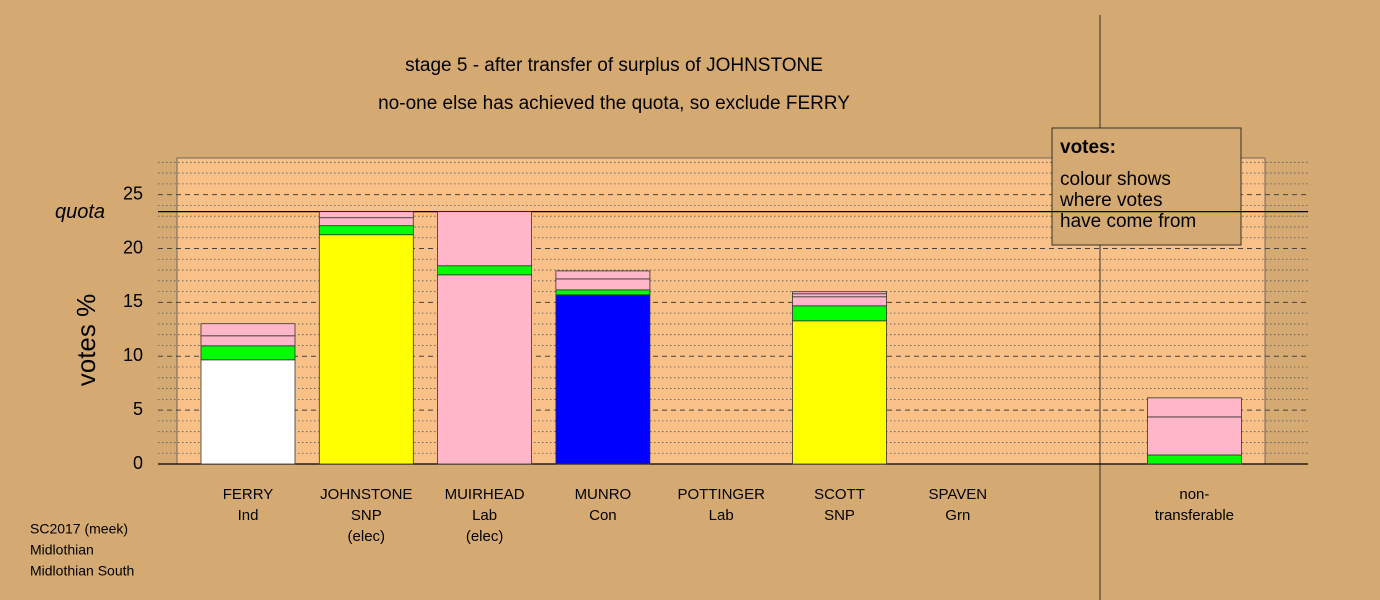 The width and height of the screenshot is (1380, 600). Describe the element at coordinates (133, 247) in the screenshot. I see `y-tick-label: 20` at that location.